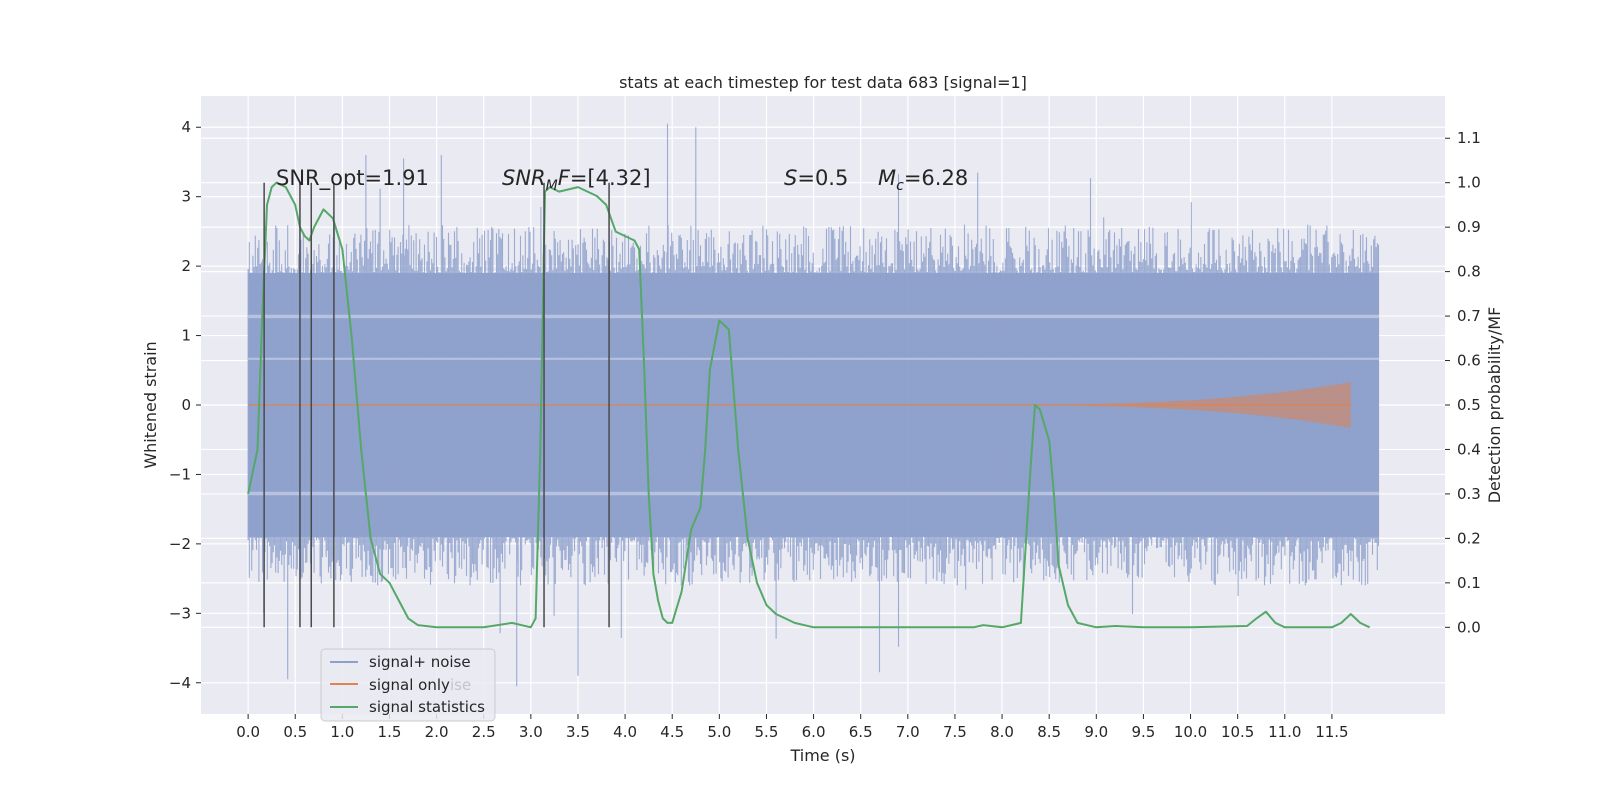  I want to click on y-axis-ticks: 4 3 2 1 0 −1 −2 −3 −4, so click(185, 405).